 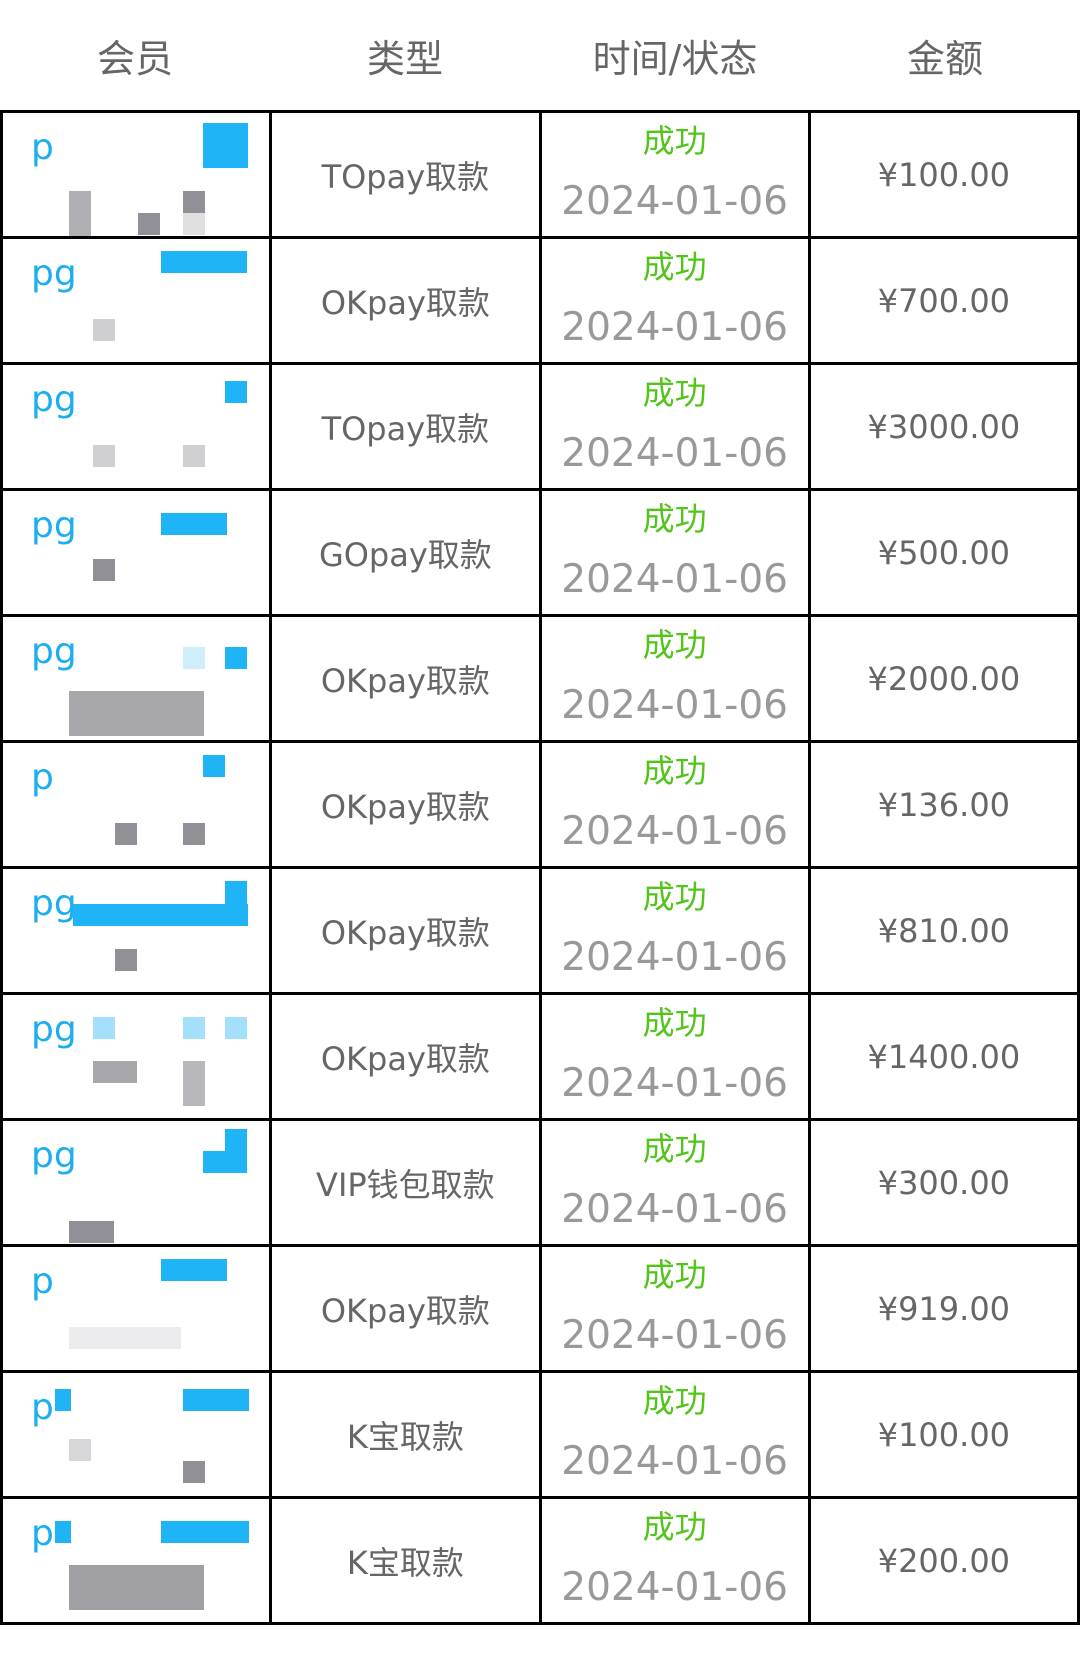 I want to click on table-row: pg OKpay取款 成功 2024-01-06 ¥2000.00, so click(x=540, y=678).